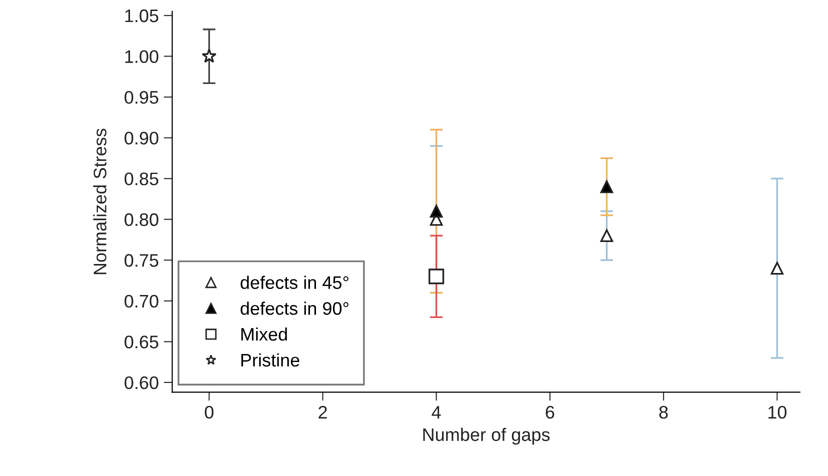 The width and height of the screenshot is (828, 476). Describe the element at coordinates (209, 412) in the screenshot. I see `x-tick-label: 0` at that location.